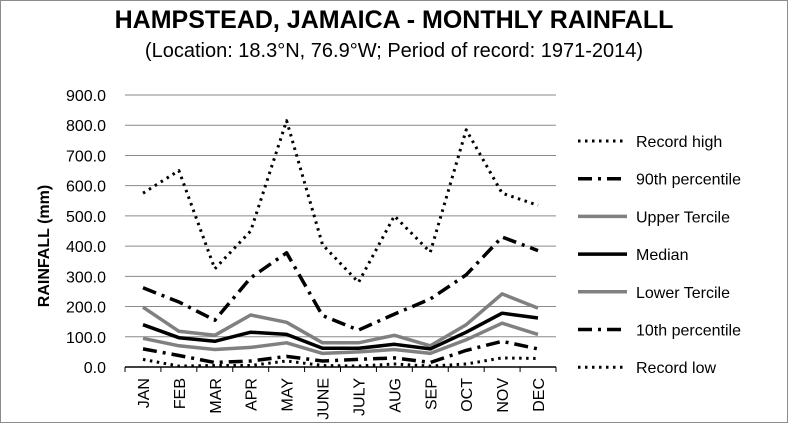  I want to click on y-tick-label: 500.0, so click(86, 217).